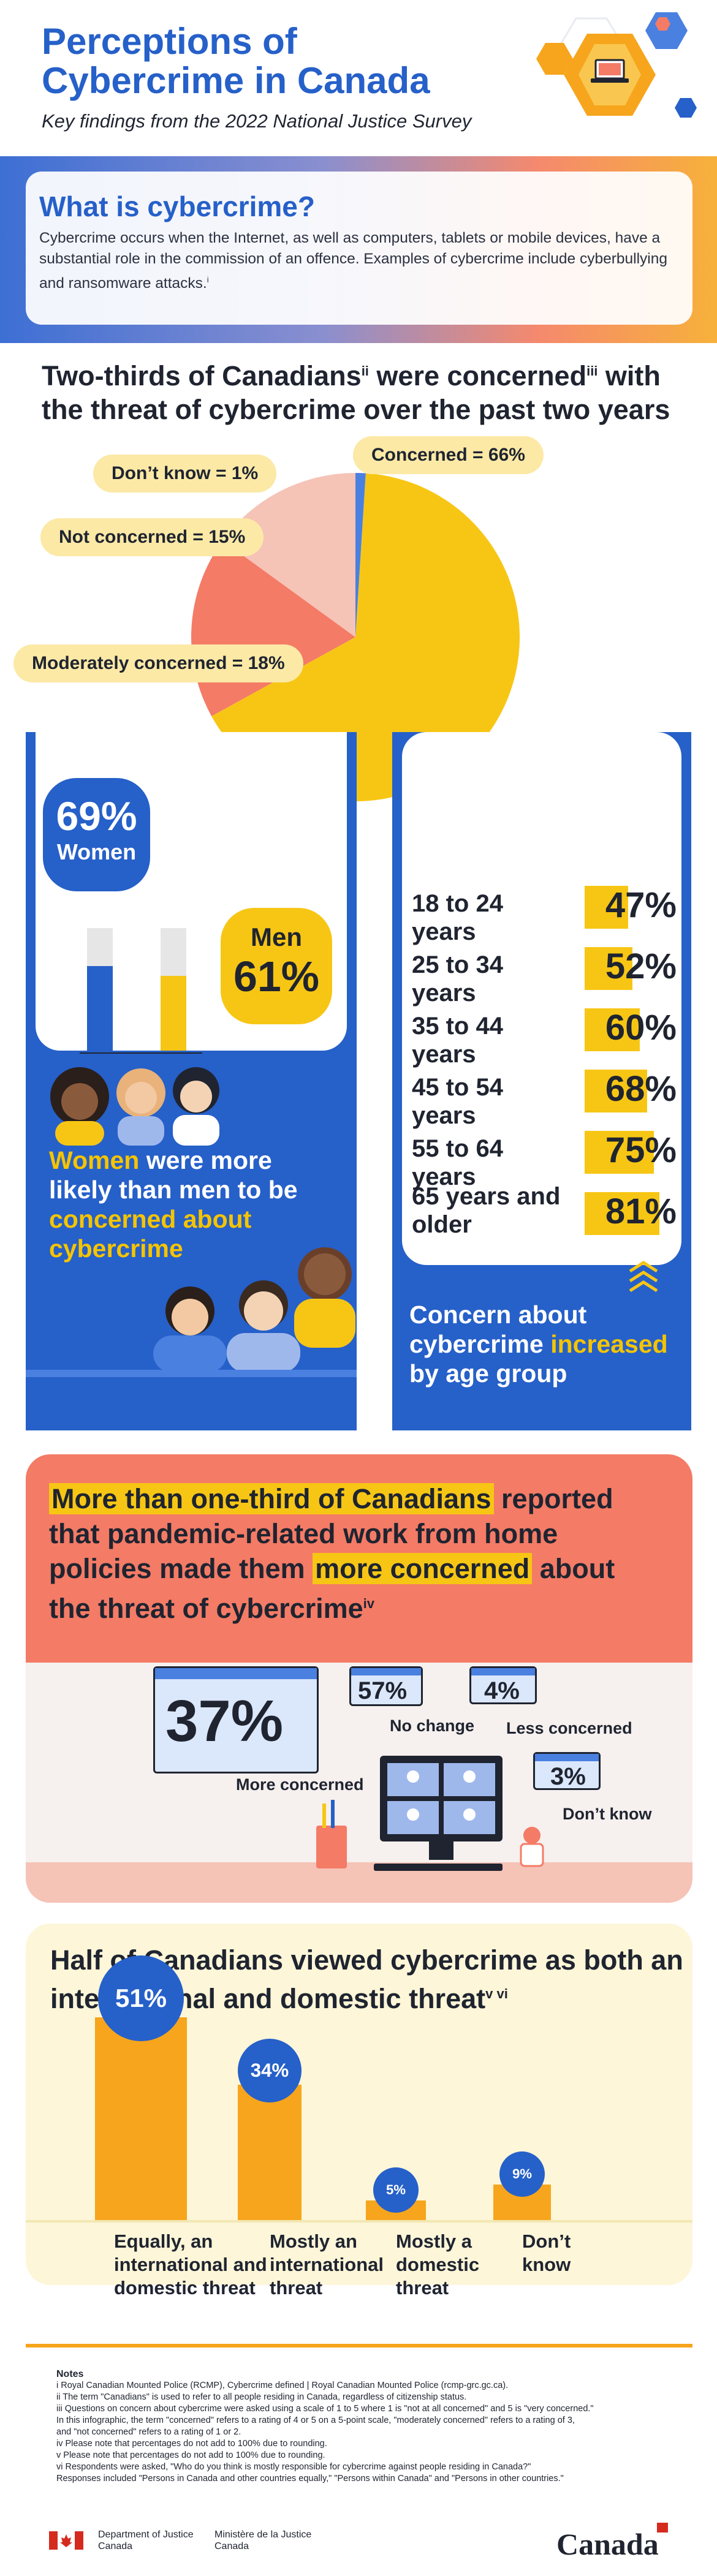 Image resolution: width=717 pixels, height=2576 pixels. I want to click on age-label: 65 years and older, so click(486, 1210).